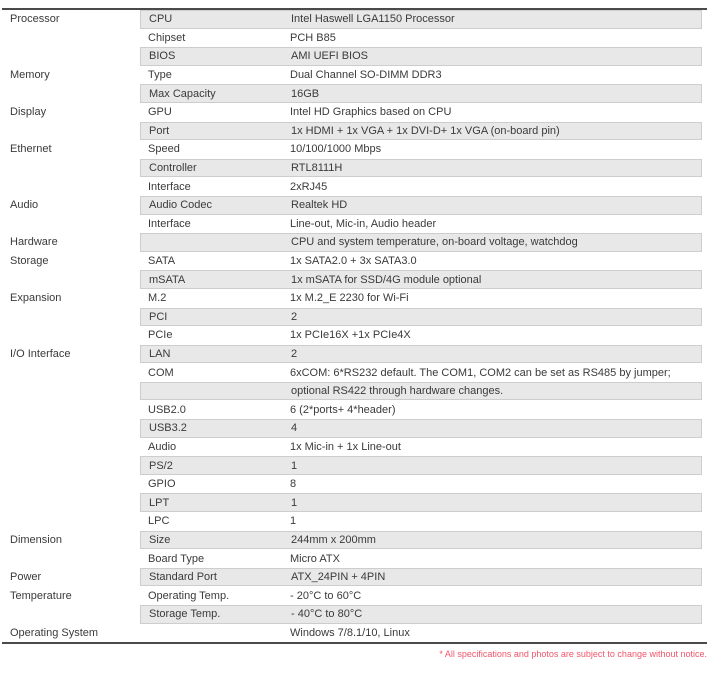  What do you see at coordinates (317, 168) in the screenshot?
I see `value-cell: RTL8111H` at bounding box center [317, 168].